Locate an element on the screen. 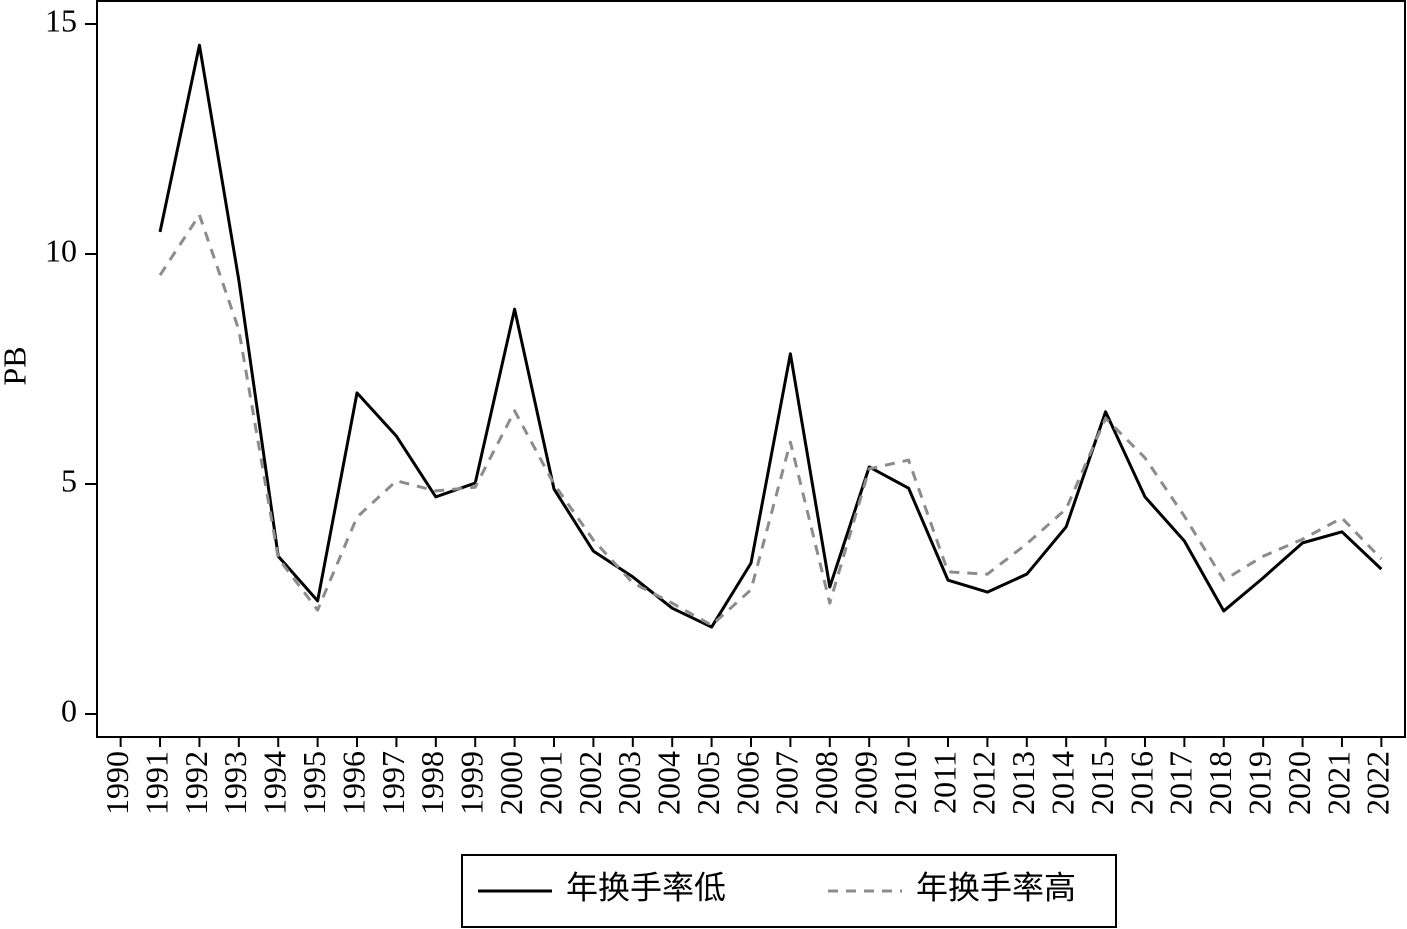 The height and width of the screenshot is (929, 1407). x-tick-label: 1994 is located at coordinates (275, 783).